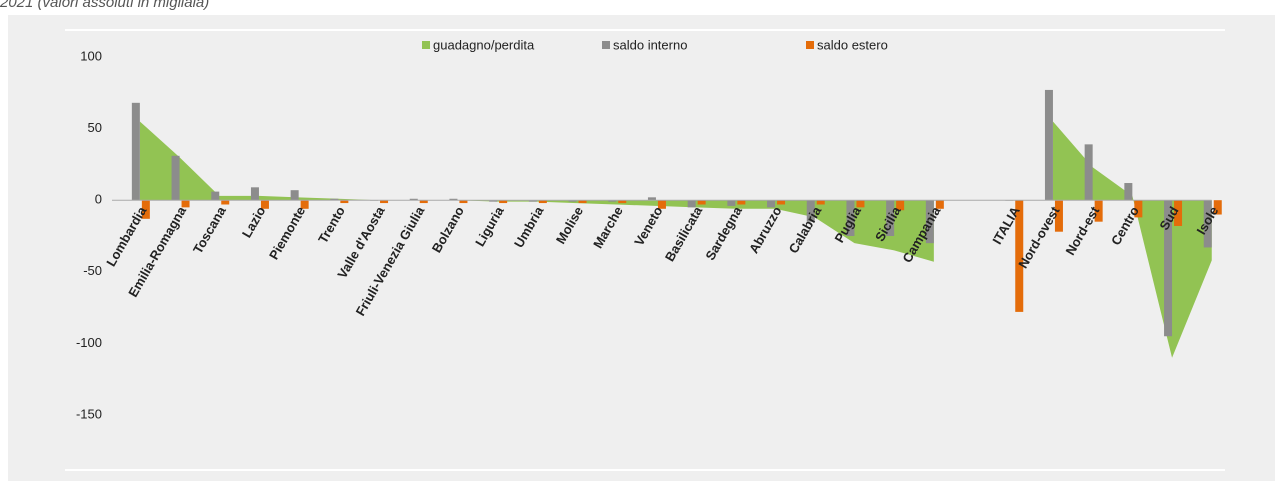 The width and height of the screenshot is (1283, 491). I want to click on legend-label: saldo interno, so click(650, 44).